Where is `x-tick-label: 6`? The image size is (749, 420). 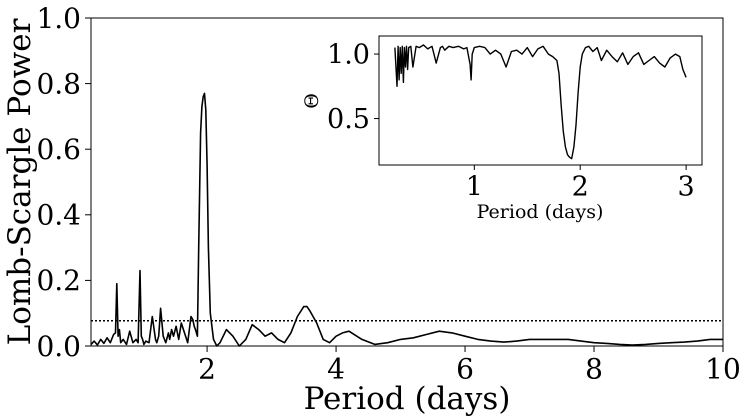
x-tick-label: 6 is located at coordinates (465, 369).